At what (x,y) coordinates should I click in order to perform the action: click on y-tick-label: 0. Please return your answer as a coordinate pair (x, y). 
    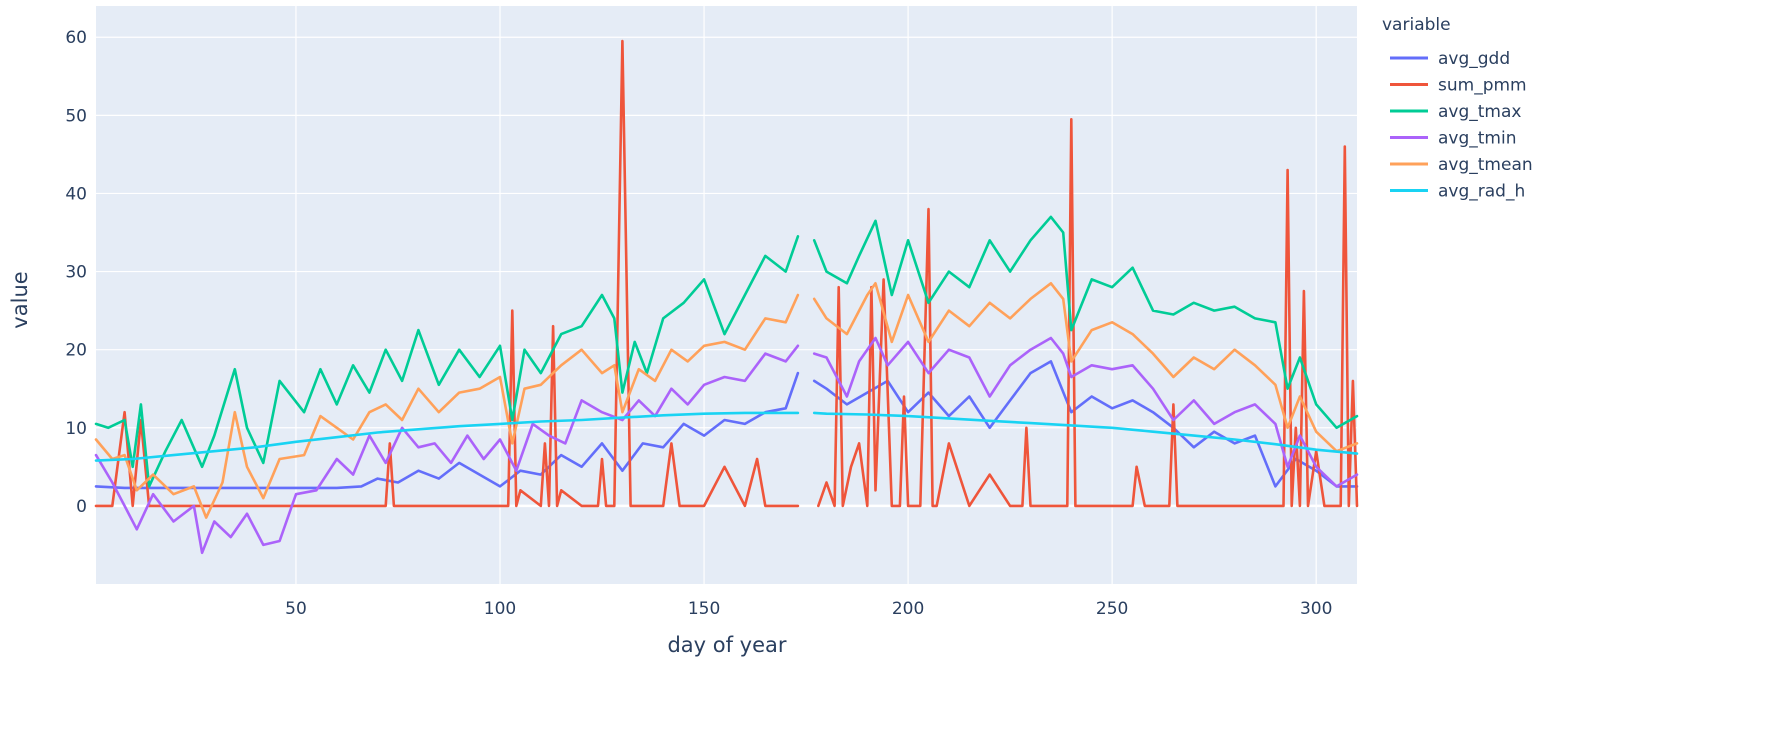
    Looking at the image, I should click on (81, 507).